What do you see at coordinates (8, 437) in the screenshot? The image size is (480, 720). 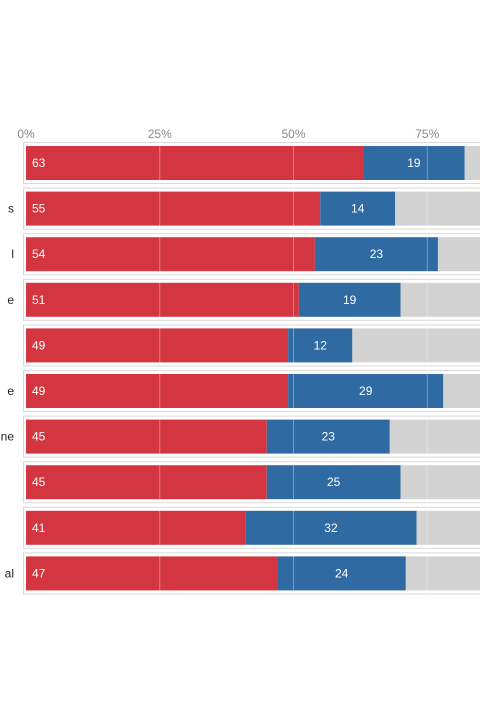 I see `row-label: ne` at bounding box center [8, 437].